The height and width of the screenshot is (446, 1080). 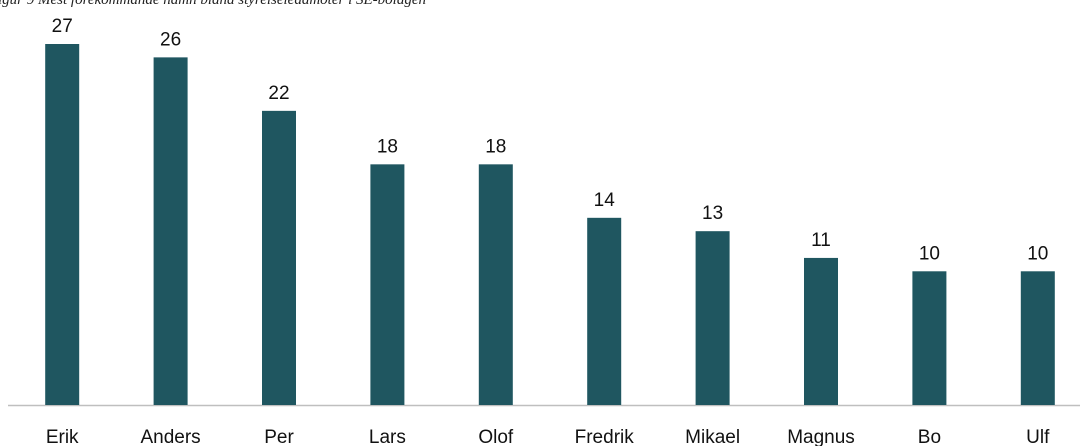 What do you see at coordinates (821, 436) in the screenshot?
I see `x-tick-label: Magnus` at bounding box center [821, 436].